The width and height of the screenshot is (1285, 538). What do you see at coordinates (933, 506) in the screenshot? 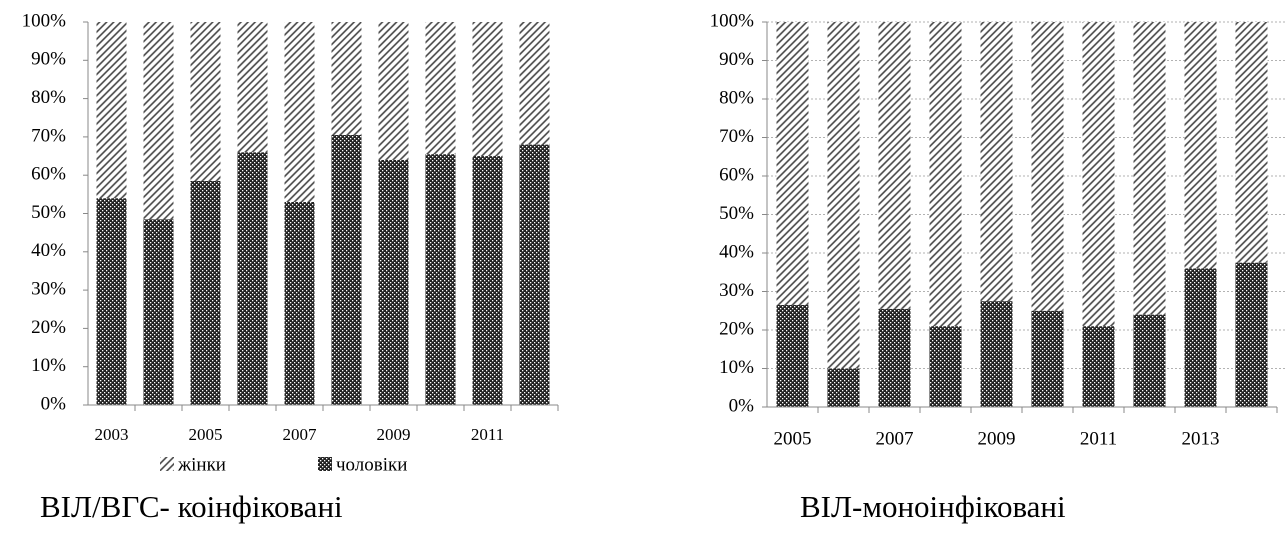
I see `chart-caption: ВІЛ-моноінфіковані` at bounding box center [933, 506].